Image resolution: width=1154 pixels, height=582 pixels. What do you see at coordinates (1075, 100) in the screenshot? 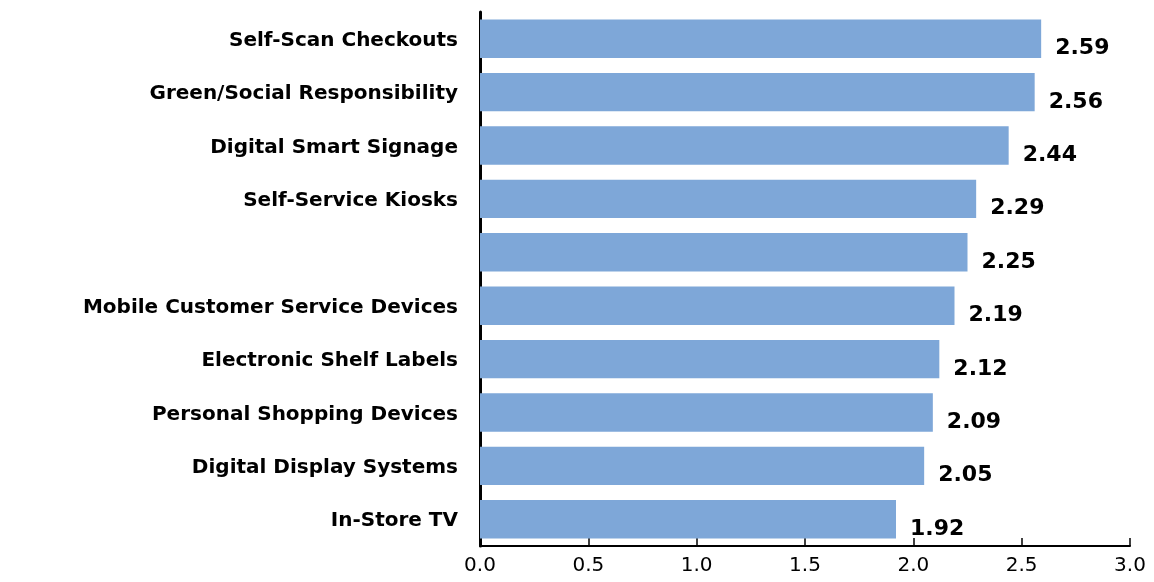
I see `data-label: 2.56` at bounding box center [1075, 100].